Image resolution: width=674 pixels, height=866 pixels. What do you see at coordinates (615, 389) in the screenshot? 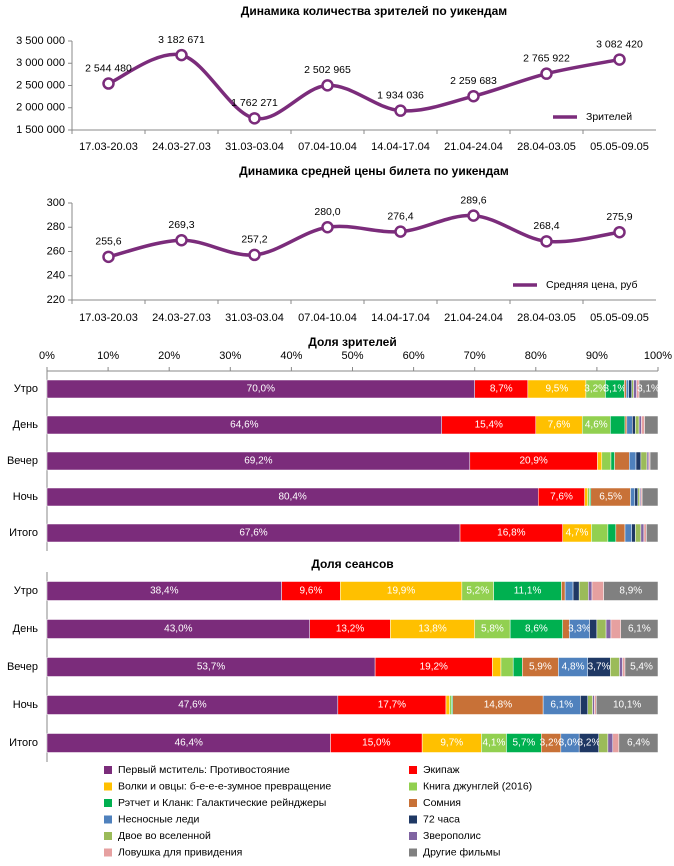
I see `data-label: 3,1%` at bounding box center [615, 389].